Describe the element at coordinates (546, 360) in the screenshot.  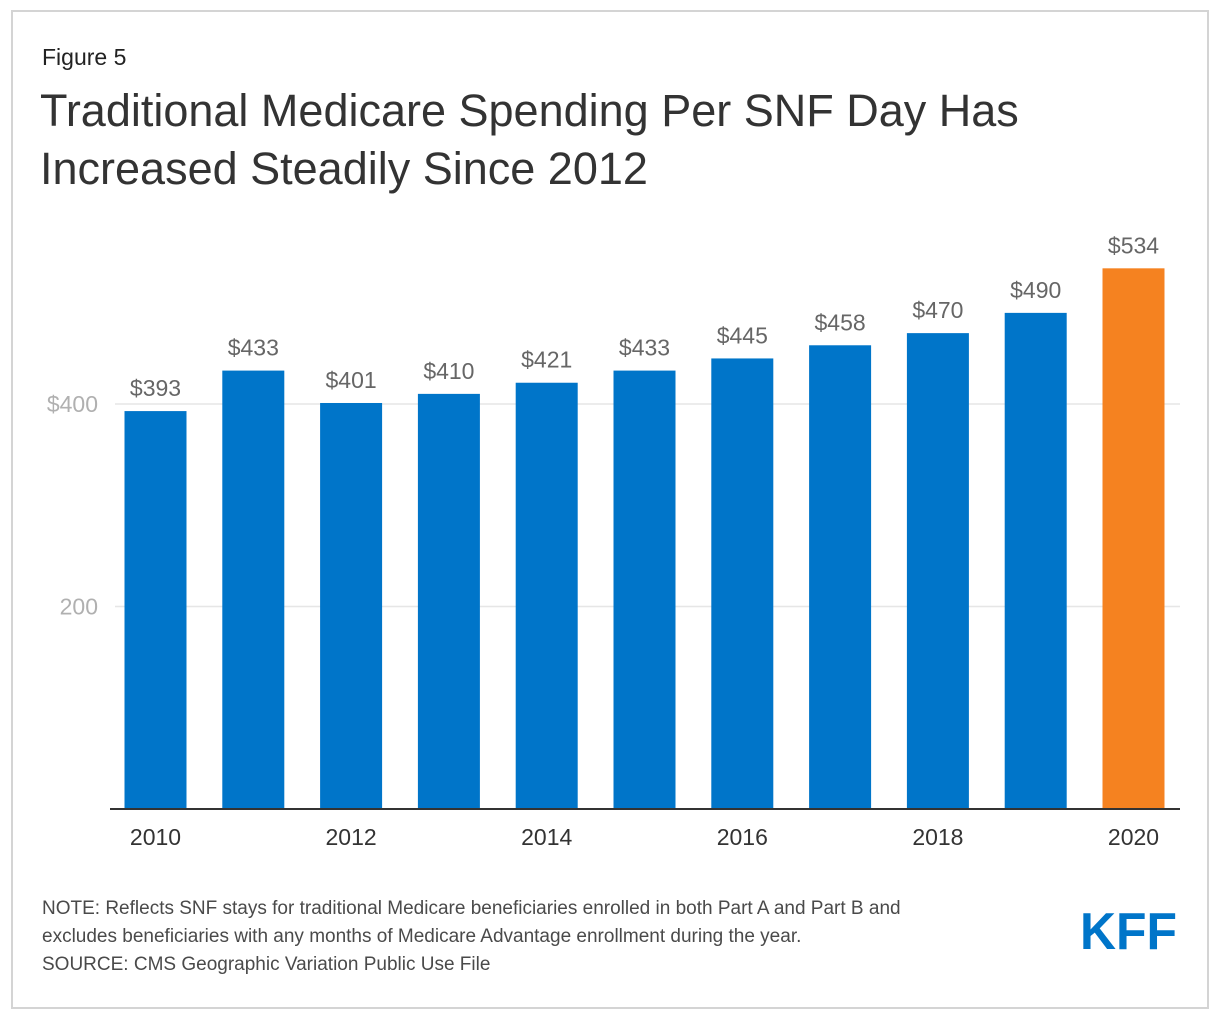
I see `data-label: $421` at that location.